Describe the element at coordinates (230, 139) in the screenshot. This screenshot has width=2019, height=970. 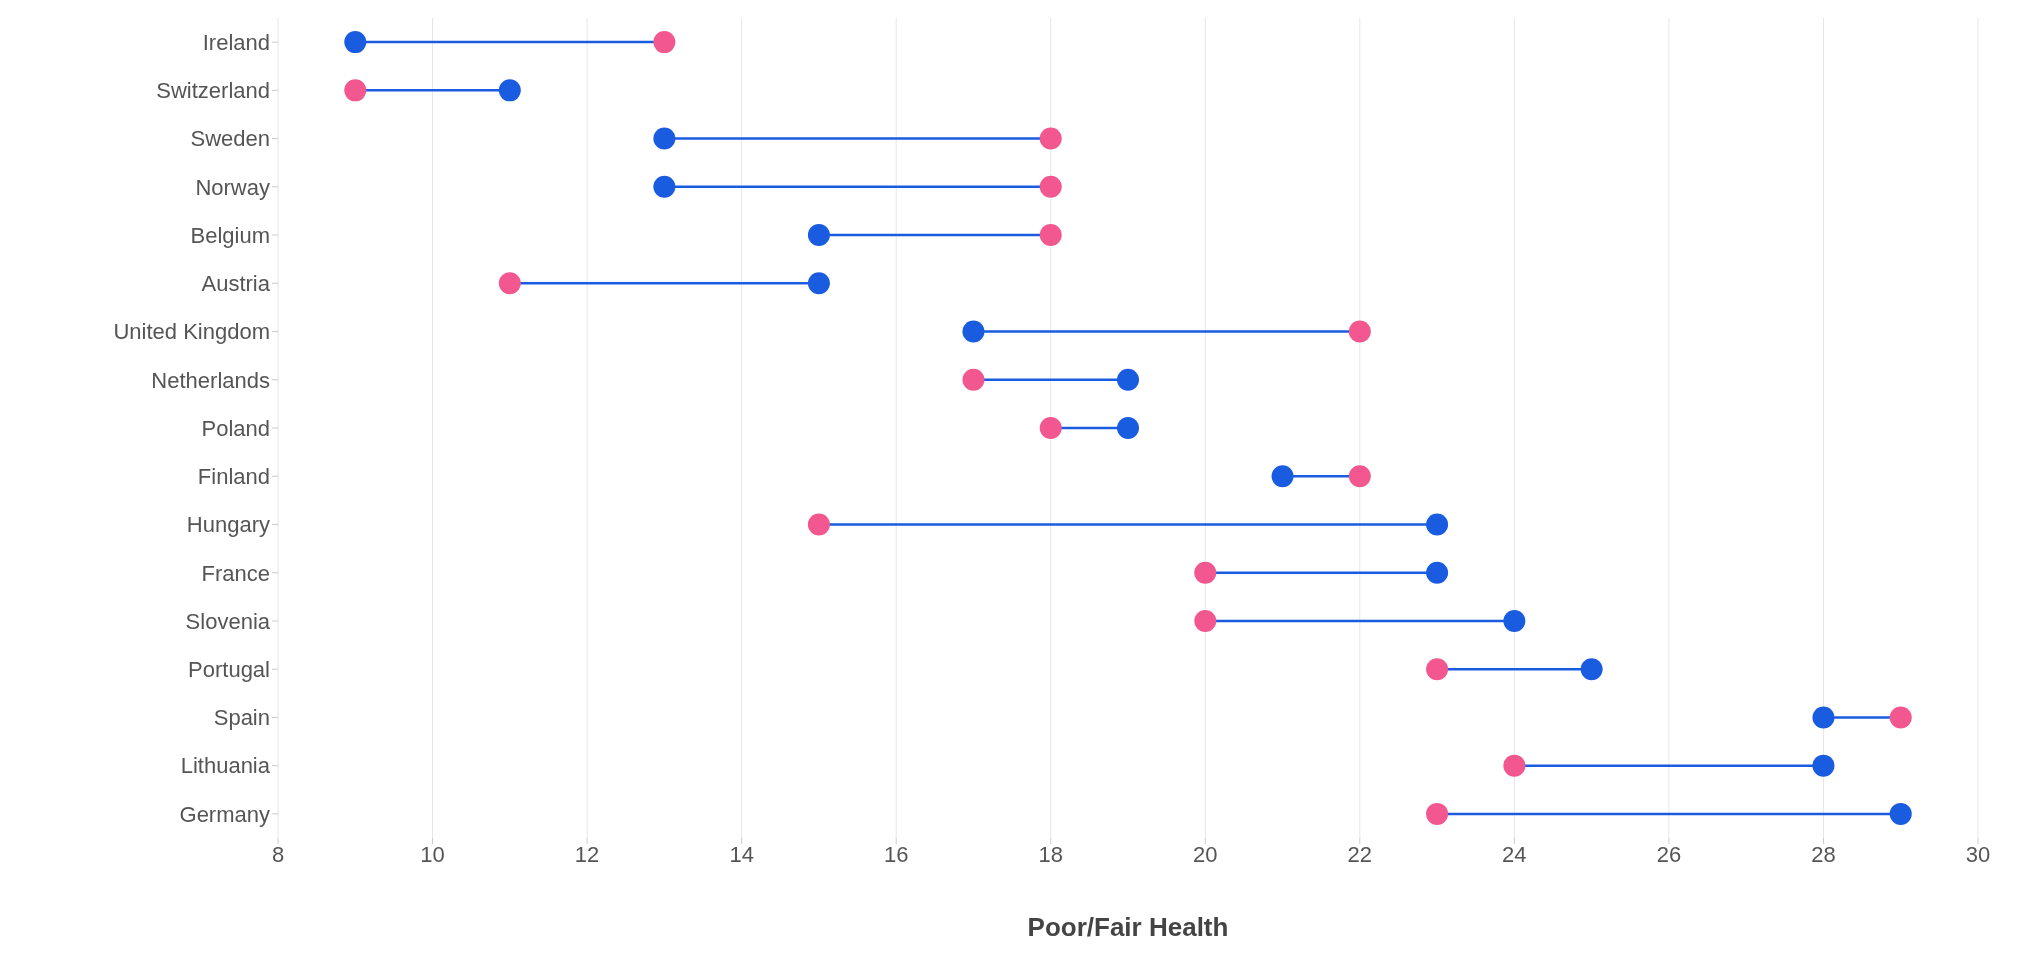
I see `y-tick-label: Sweden` at that location.